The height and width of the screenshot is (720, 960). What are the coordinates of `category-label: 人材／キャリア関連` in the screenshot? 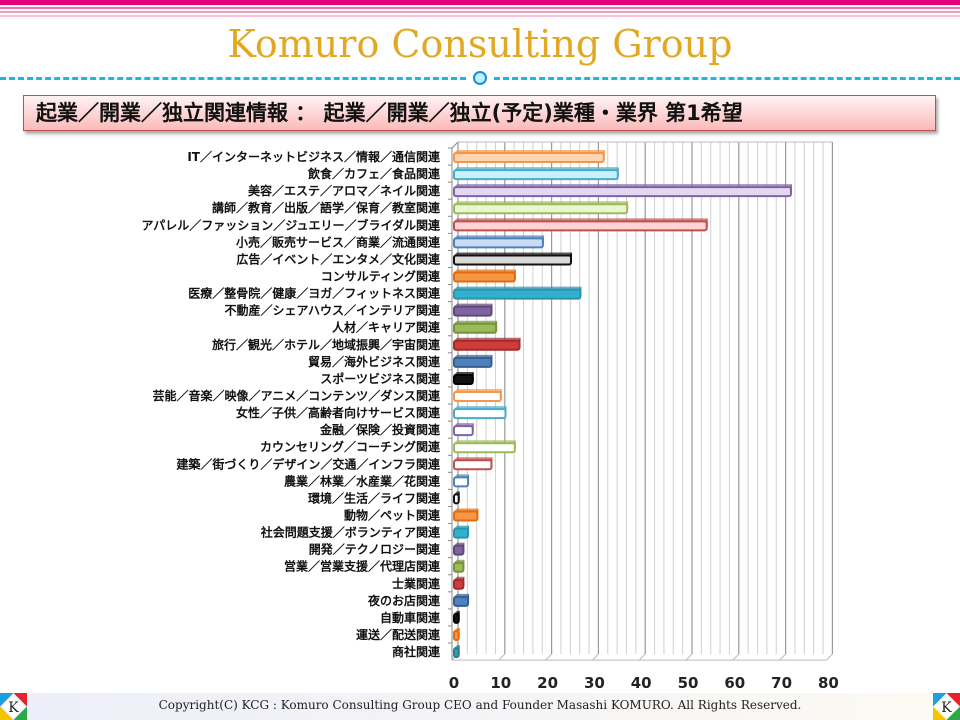 It's located at (386, 327).